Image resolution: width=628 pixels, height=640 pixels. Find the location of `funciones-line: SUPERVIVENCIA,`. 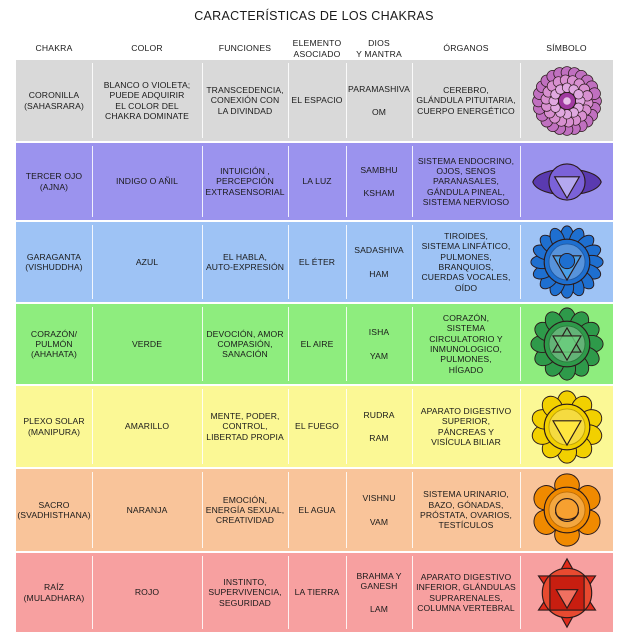

funciones-line: SUPERVIVENCIA, is located at coordinates (245, 592).